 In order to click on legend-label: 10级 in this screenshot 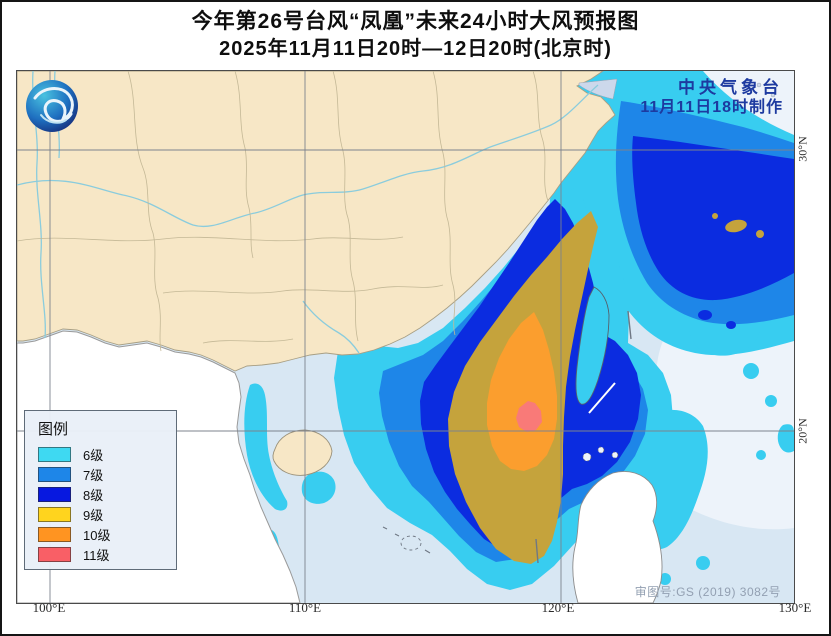, I will do `click(97, 535)`.